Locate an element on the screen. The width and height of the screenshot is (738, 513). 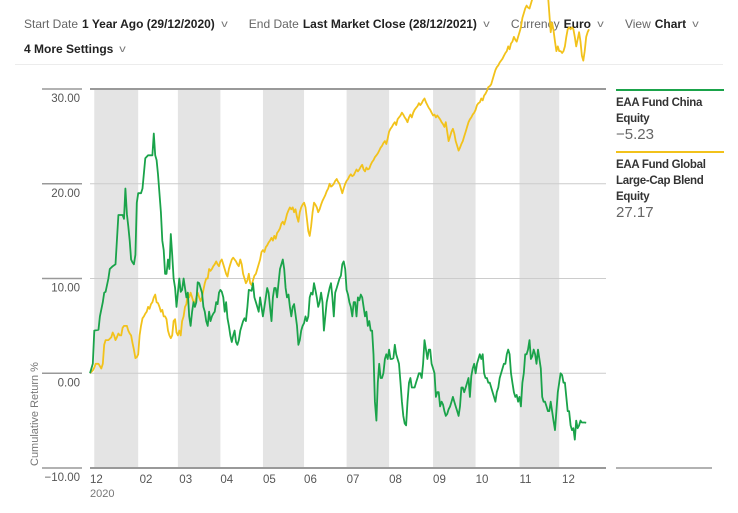
start-date-value: 1 Year Ago (29/12/2020) is located at coordinates (148, 24).